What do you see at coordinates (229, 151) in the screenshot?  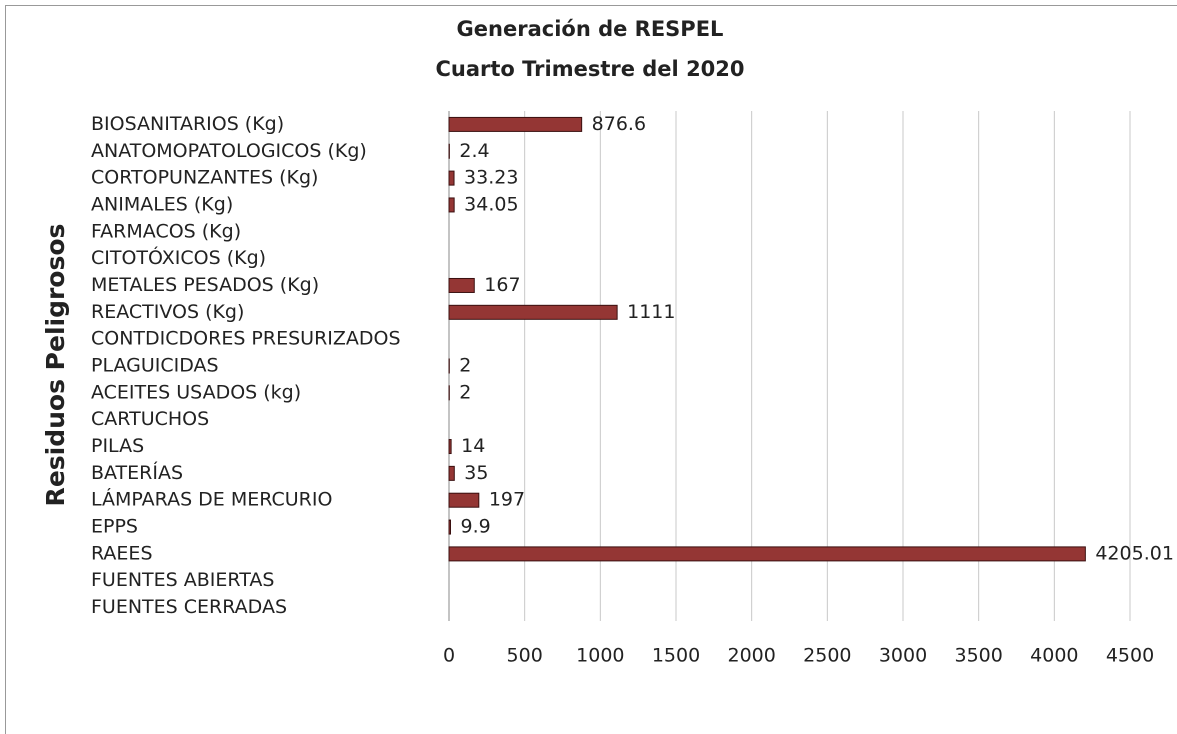 I see `y-tick-label: ANATOMOPATOLOGICOS (Kg)` at bounding box center [229, 151].